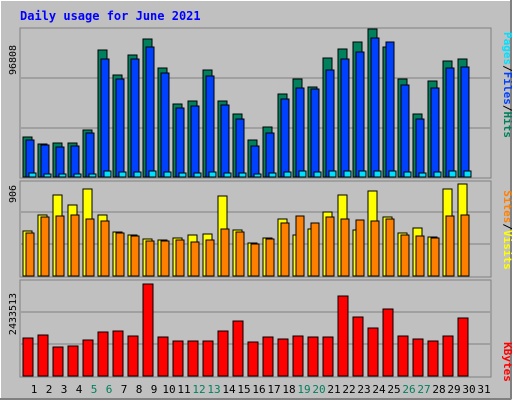  I want to click on kbytes-axis-title: KBytes, so click(506, 362).